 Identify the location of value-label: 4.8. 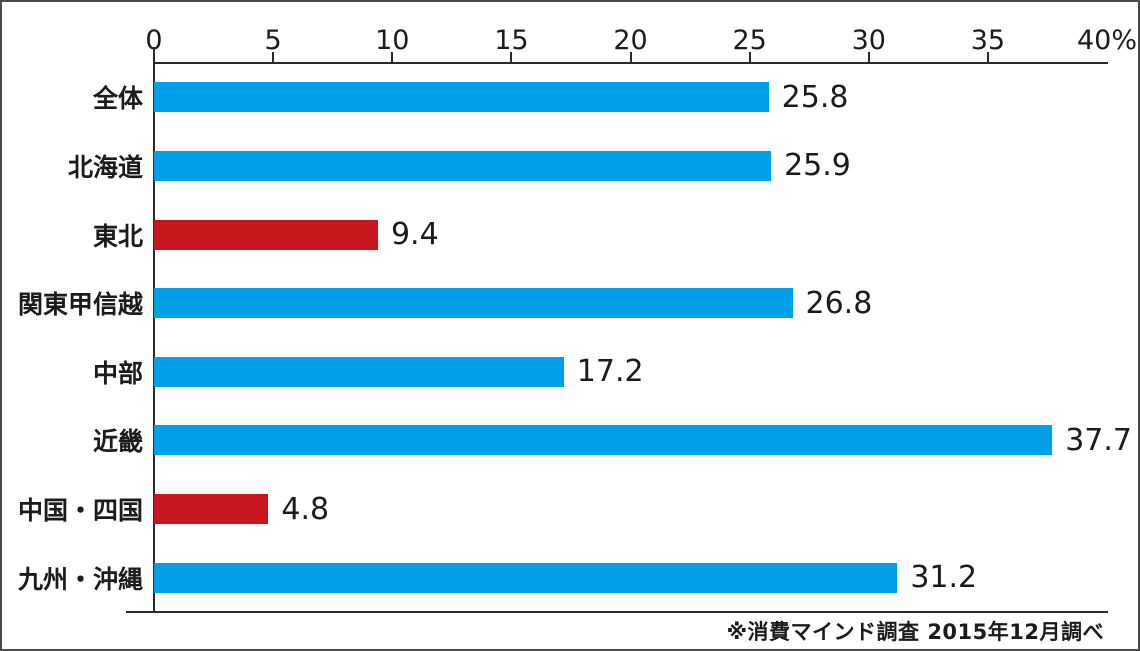
(305, 509).